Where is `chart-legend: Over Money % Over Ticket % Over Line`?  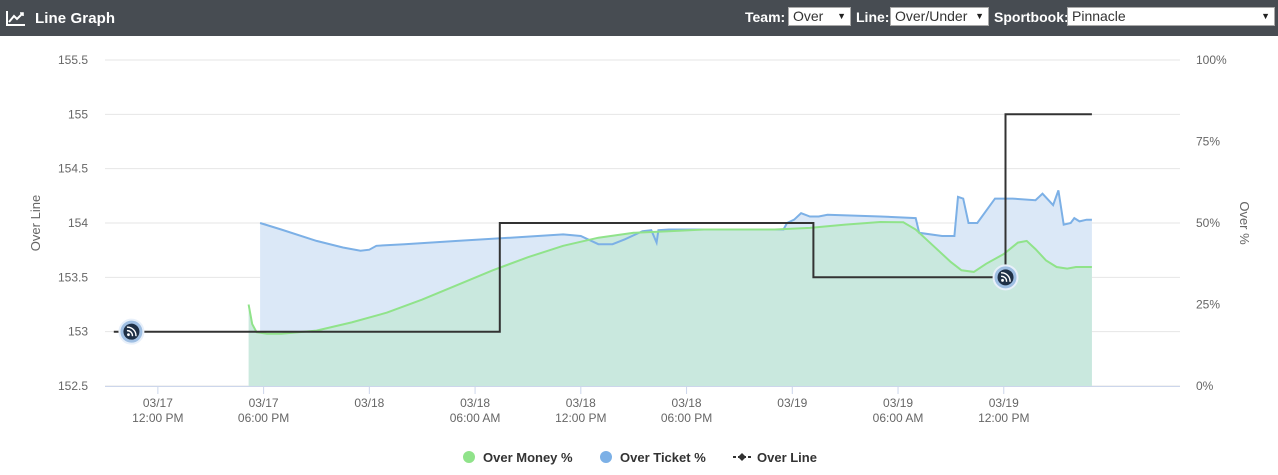 chart-legend: Over Money % Over Ticket % Over Line is located at coordinates (639, 458).